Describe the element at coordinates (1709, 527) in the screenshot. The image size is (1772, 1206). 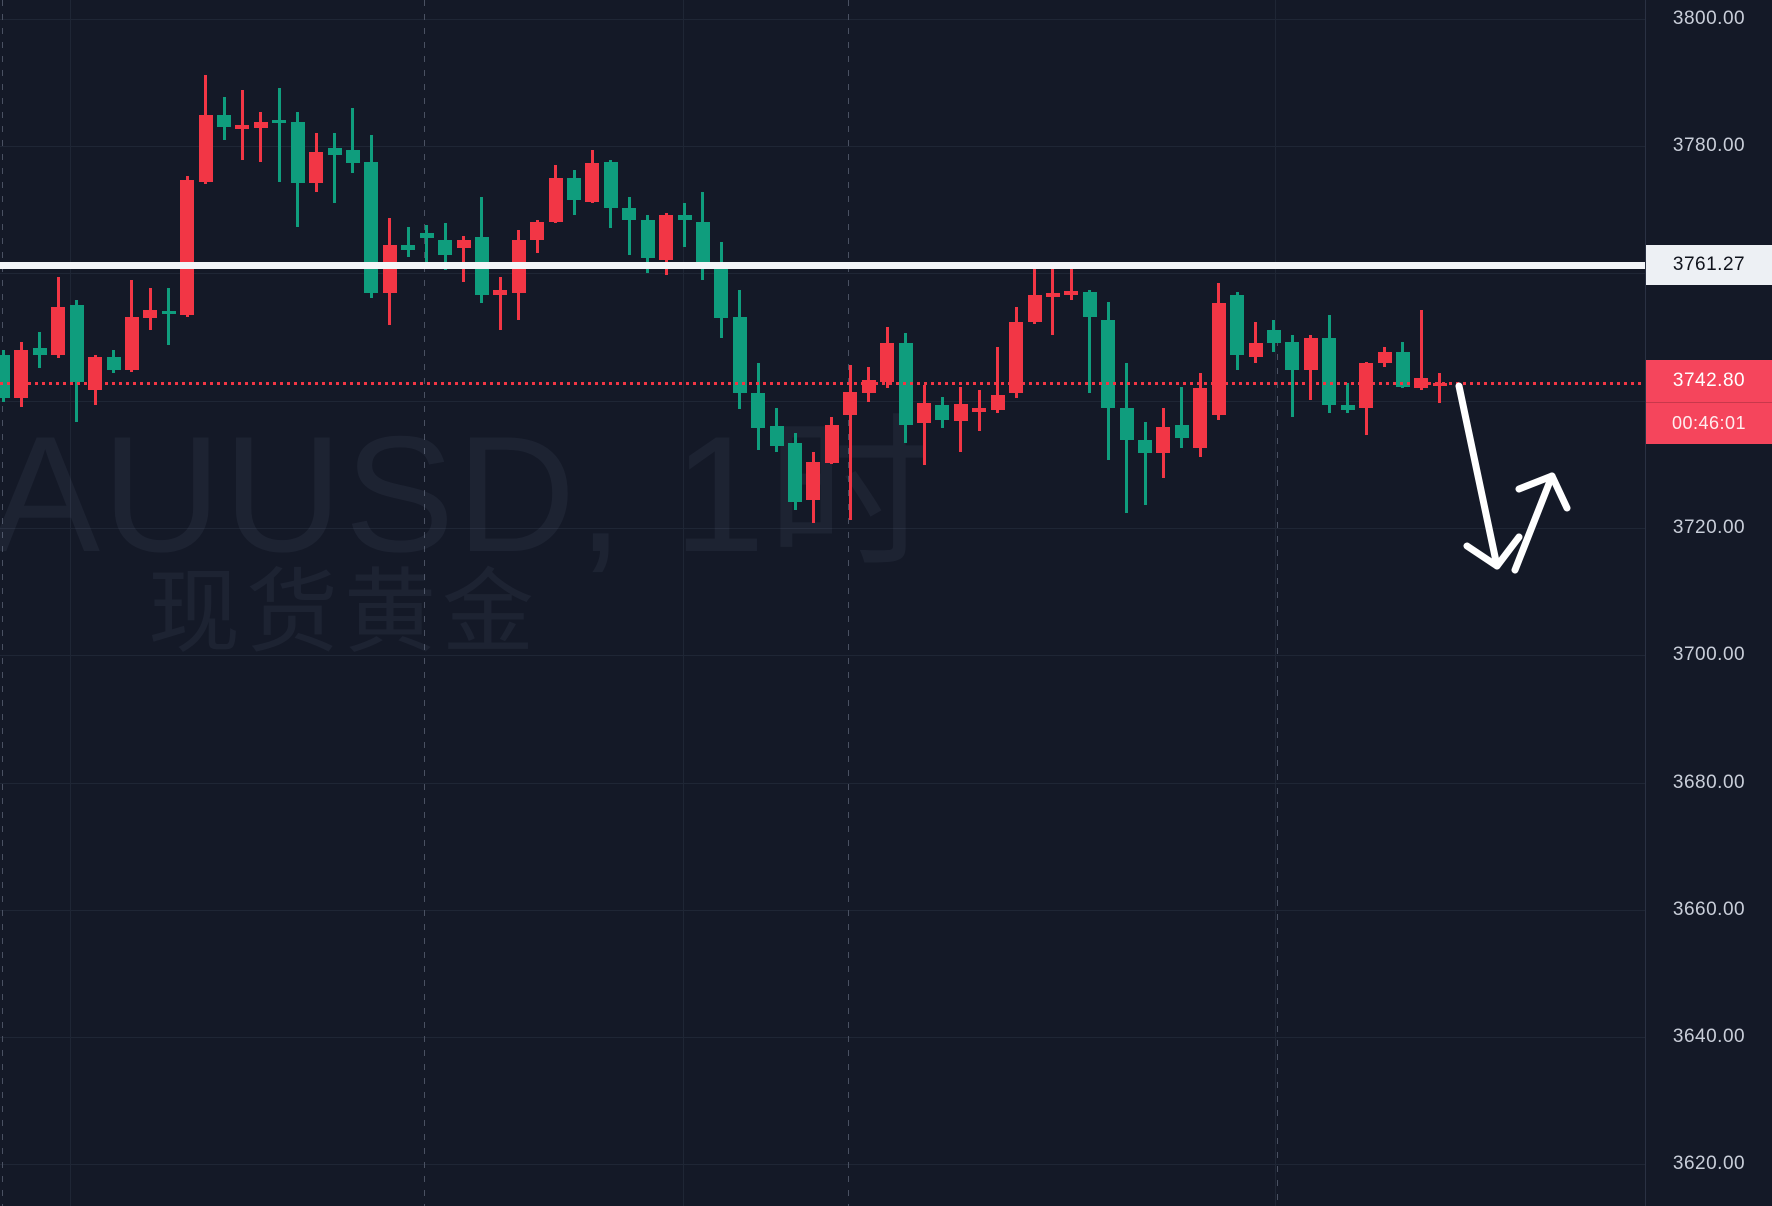
I see `price-axis-label: 3720.00` at that location.